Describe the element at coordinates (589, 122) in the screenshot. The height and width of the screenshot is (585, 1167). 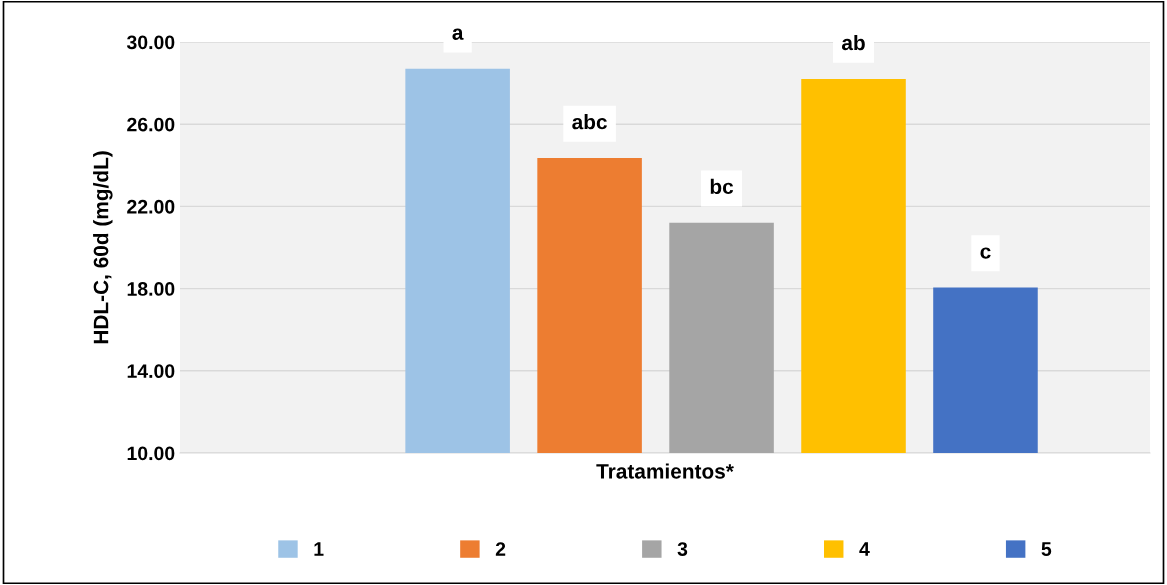
I see `annotation: abc` at that location.